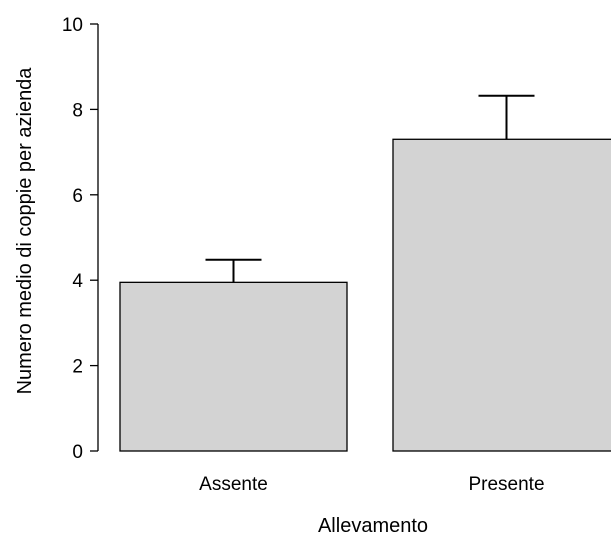  What do you see at coordinates (77, 367) in the screenshot?
I see `y-tick-label: 2` at bounding box center [77, 367].